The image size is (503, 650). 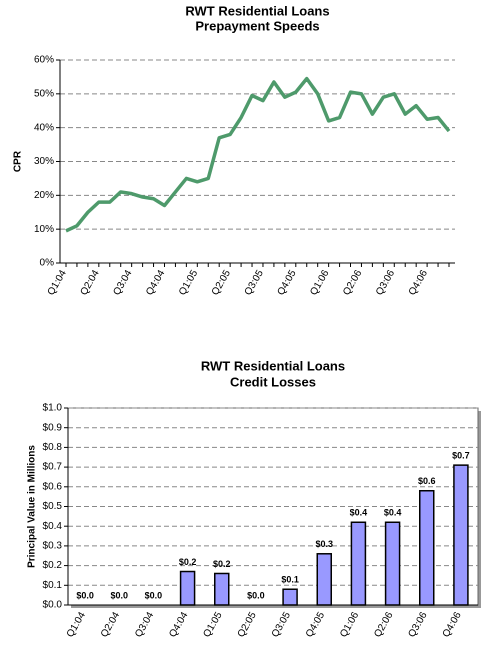 I want to click on chart-subtitle: Credit Losses, so click(x=273, y=381).